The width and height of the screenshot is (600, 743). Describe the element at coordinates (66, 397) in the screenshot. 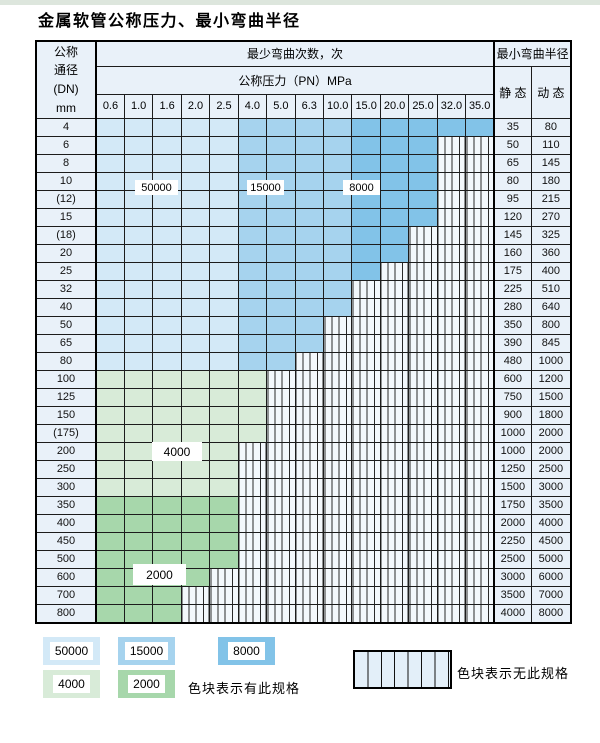

I see `dn-cell: 125` at that location.